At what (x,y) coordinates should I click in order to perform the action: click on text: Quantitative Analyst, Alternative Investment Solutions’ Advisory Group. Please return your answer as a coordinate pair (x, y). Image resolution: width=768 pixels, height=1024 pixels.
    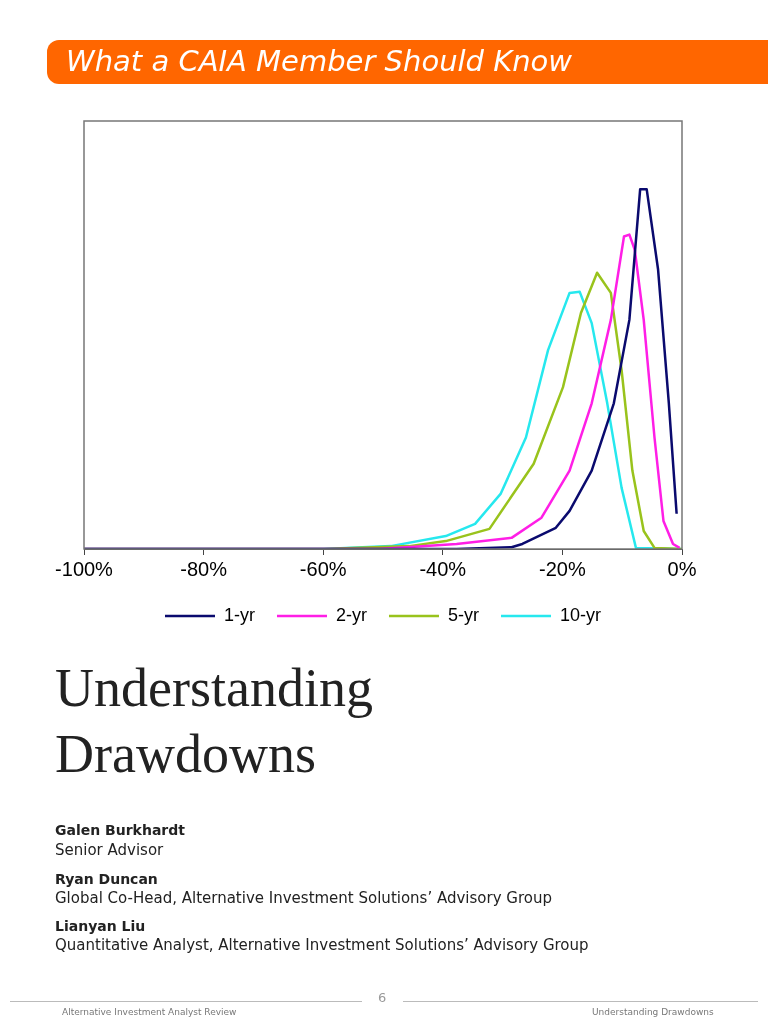
    Looking at the image, I should click on (322, 945).